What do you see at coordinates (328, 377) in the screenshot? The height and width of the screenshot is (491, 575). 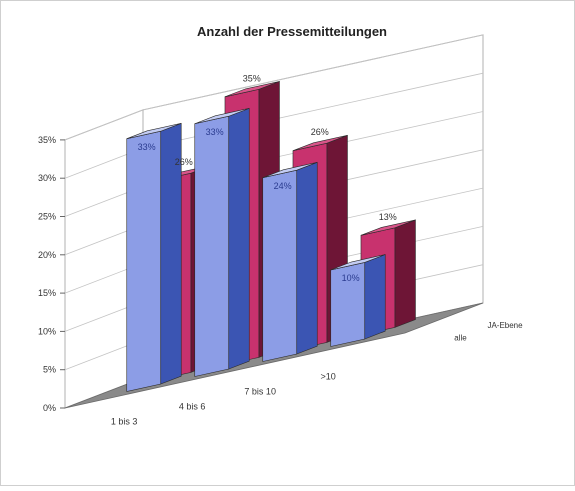 I see `x-tick-label: >10` at bounding box center [328, 377].